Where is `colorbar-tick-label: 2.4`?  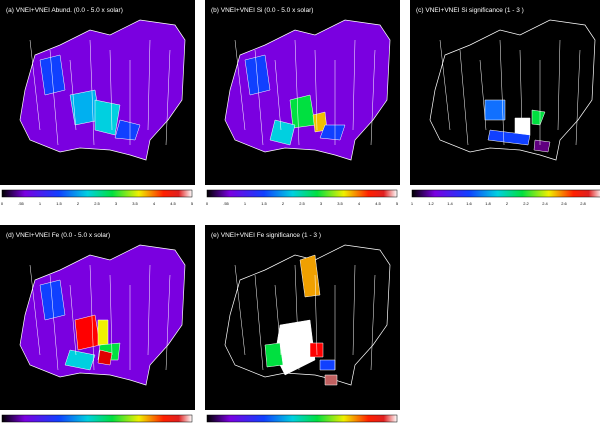
colorbar-tick-label: 2.4 is located at coordinates (545, 203).